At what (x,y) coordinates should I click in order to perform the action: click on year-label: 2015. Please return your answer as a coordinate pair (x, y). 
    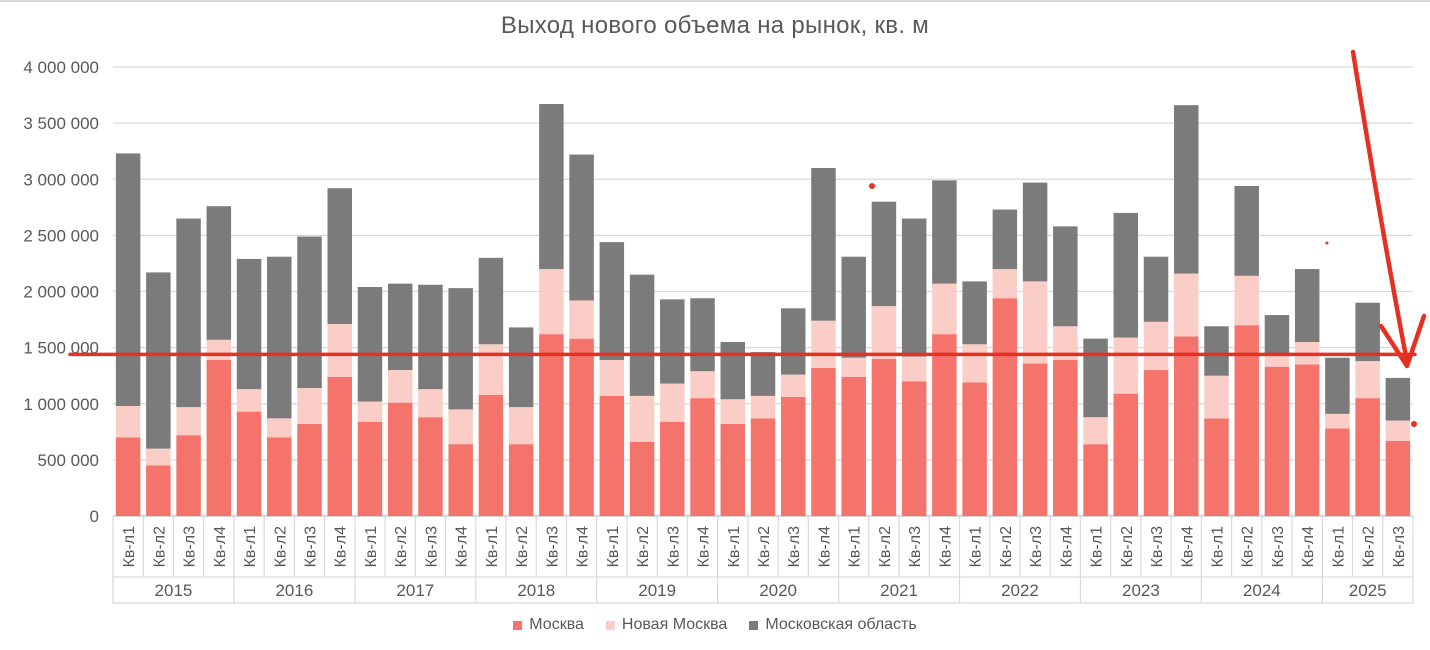
    Looking at the image, I should click on (174, 590).